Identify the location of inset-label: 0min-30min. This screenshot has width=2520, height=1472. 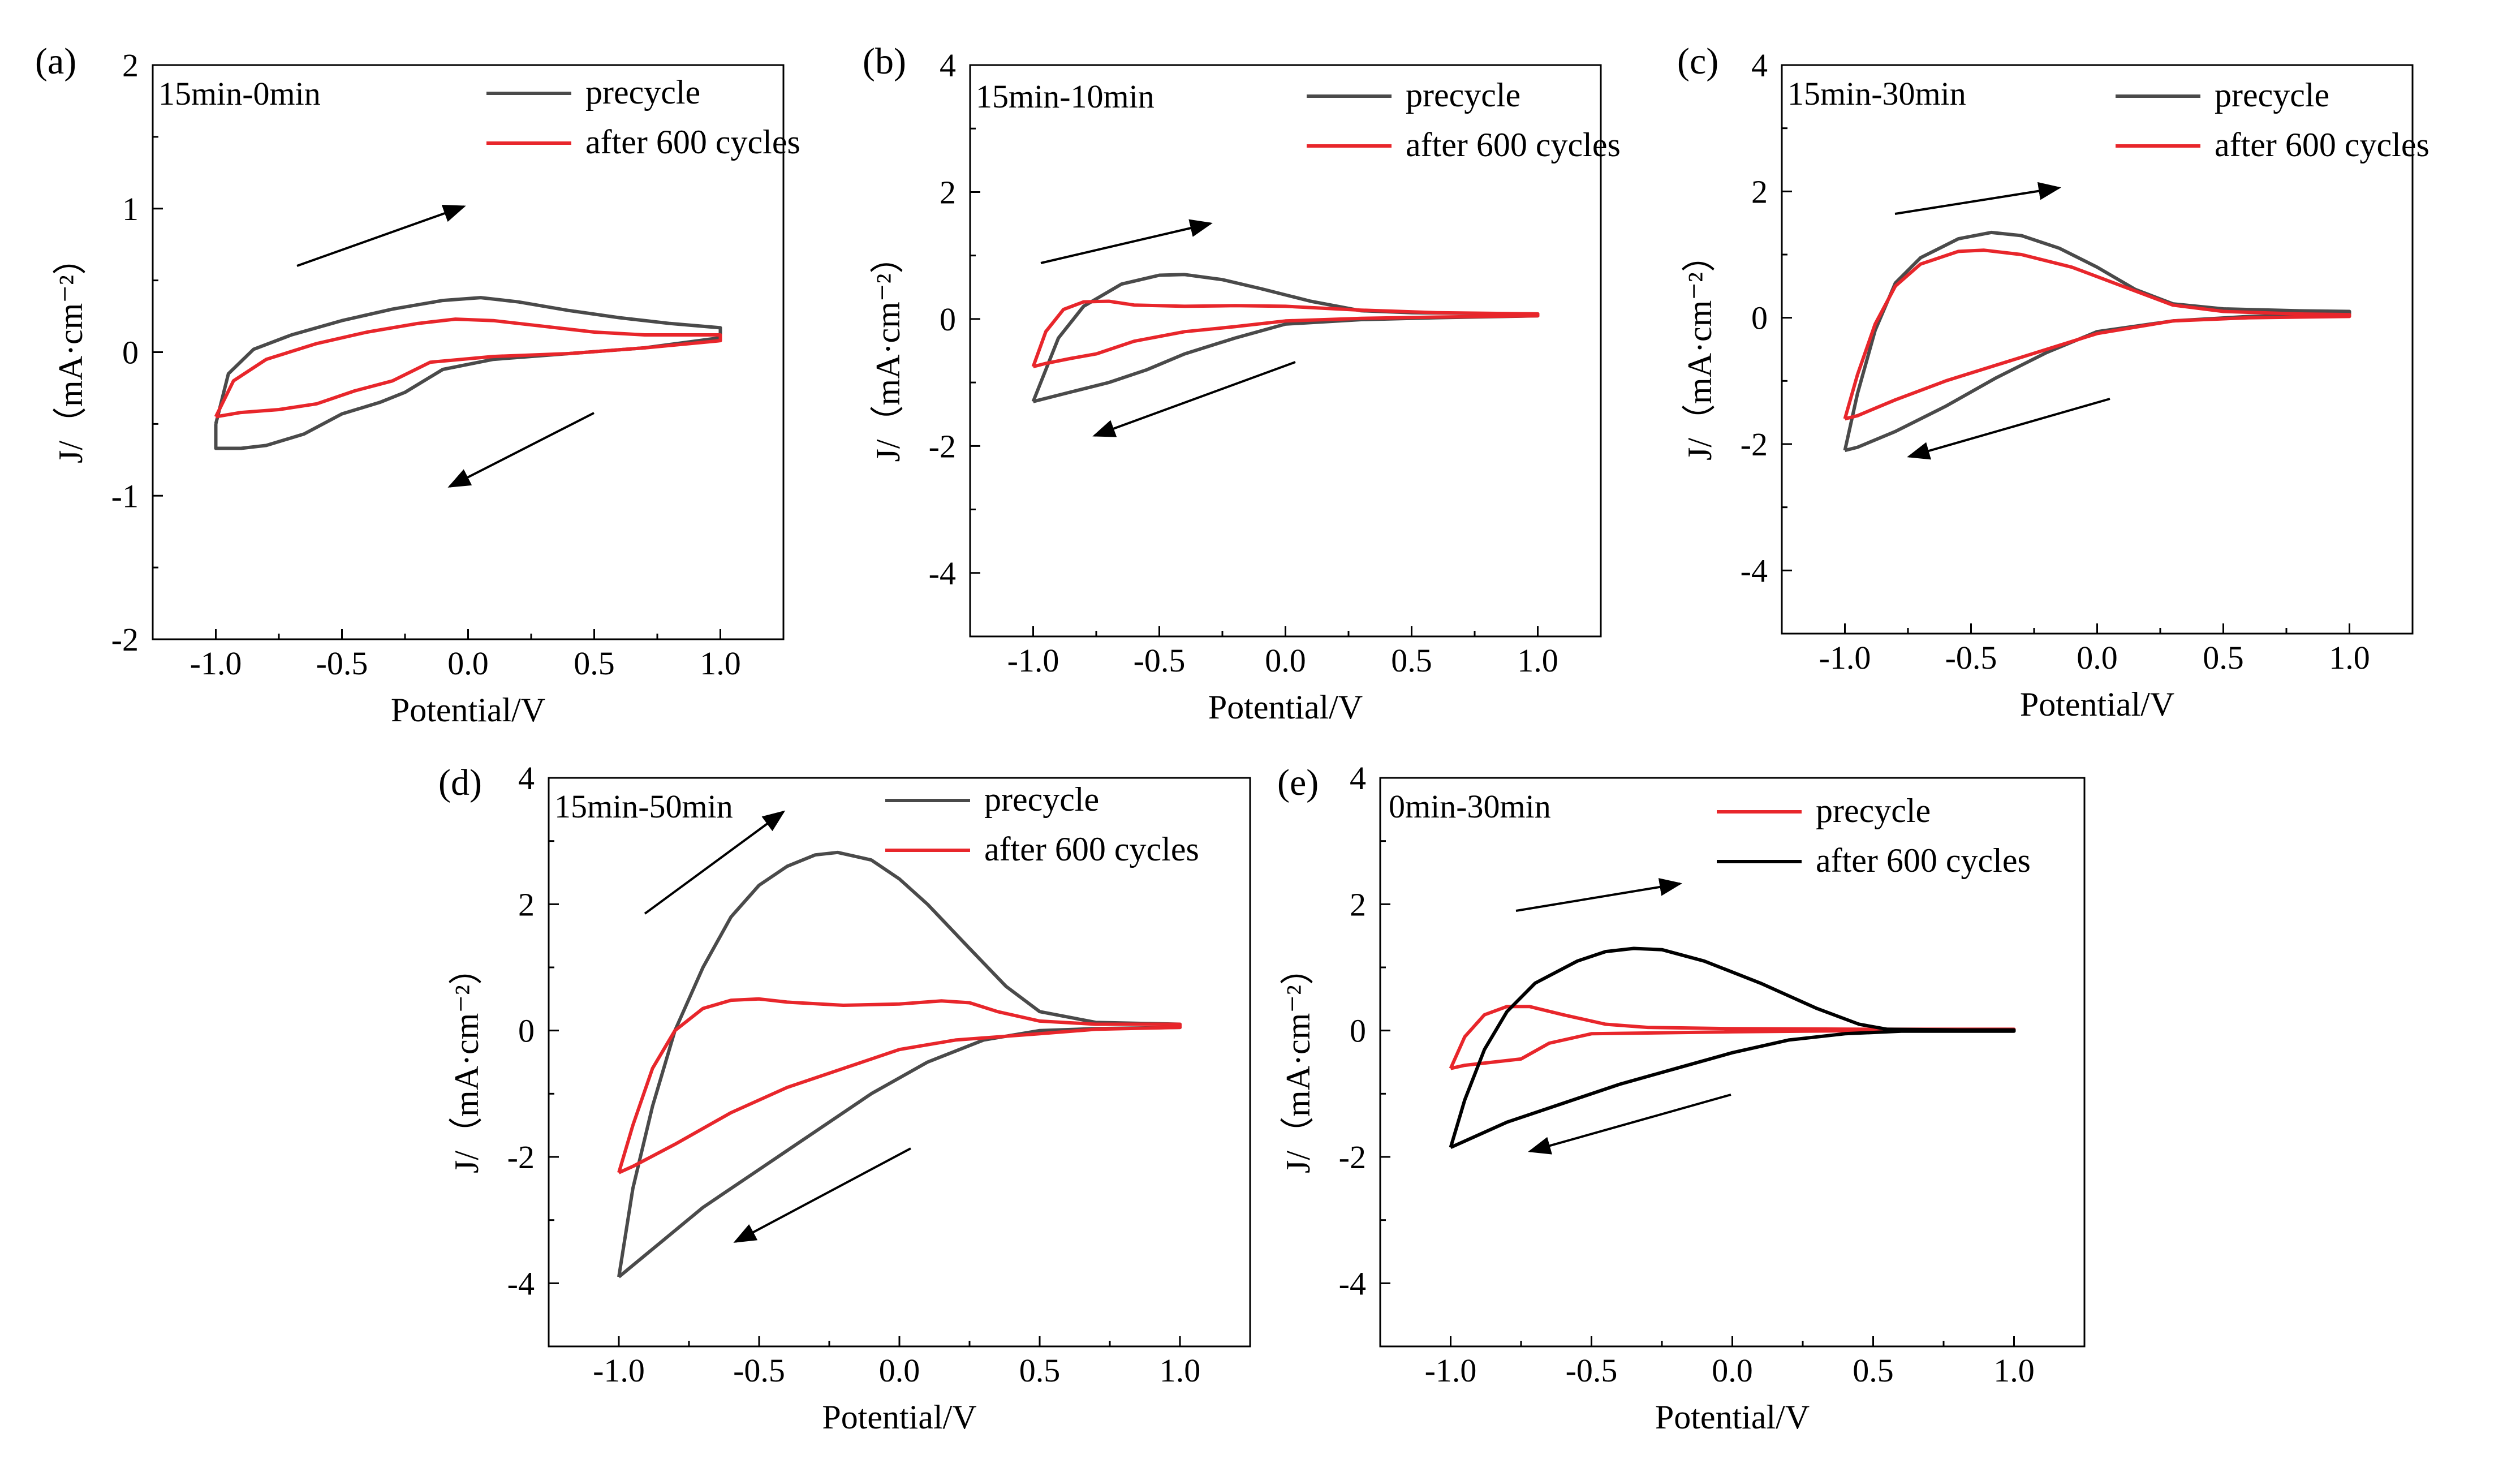
(1470, 807).